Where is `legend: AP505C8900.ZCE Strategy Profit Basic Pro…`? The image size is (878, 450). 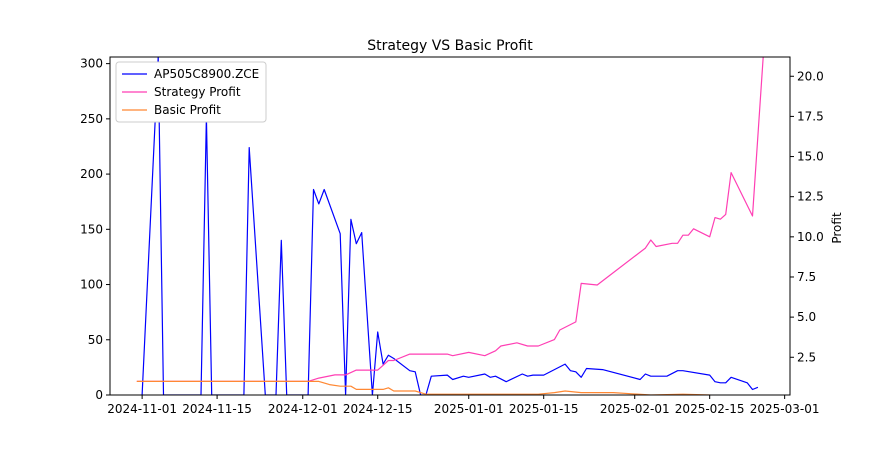 legend: AP505C8900.ZCE Strategy Profit Basic Pro… is located at coordinates (191, 92).